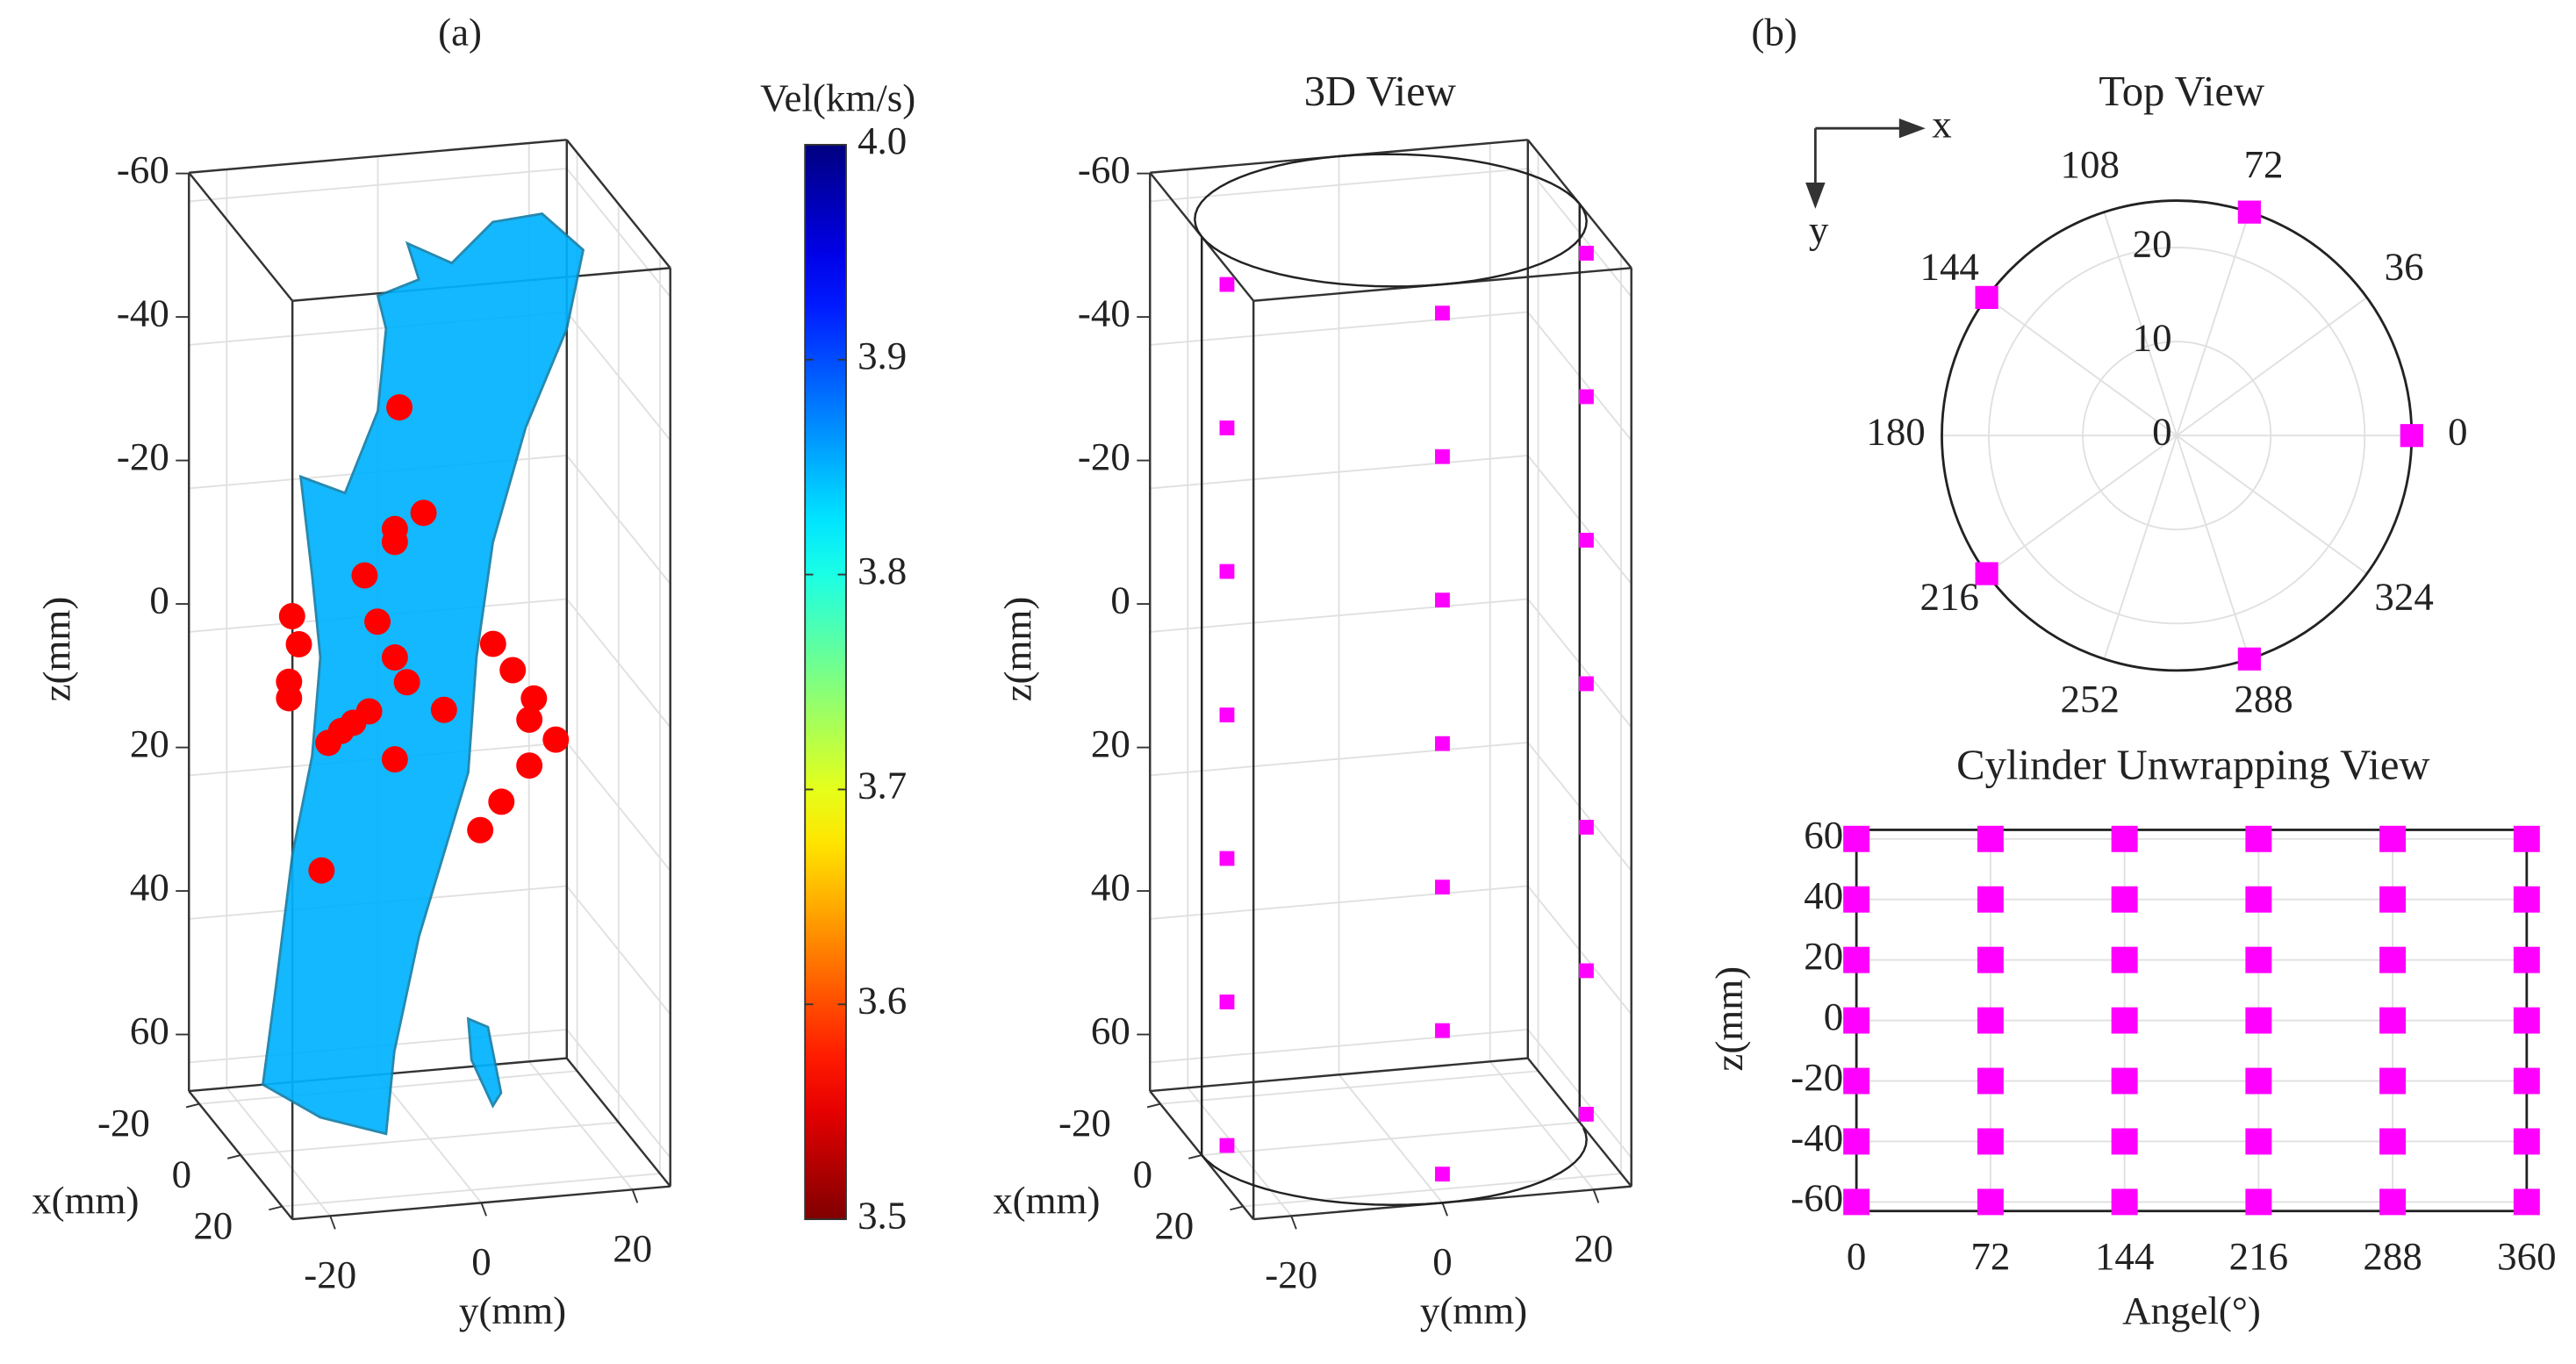 This screenshot has width=2576, height=1364. I want to click on theta-tick-label: 180, so click(1895, 432).